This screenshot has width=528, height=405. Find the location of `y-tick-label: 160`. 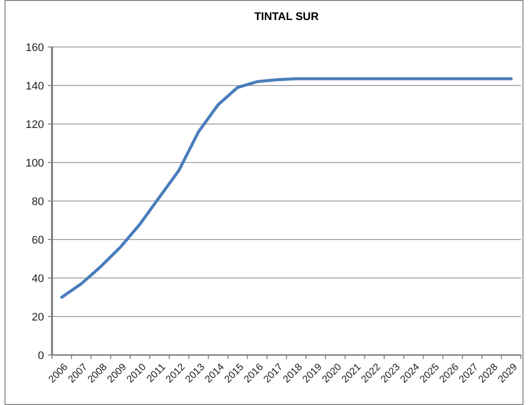

y-tick-label: 160 is located at coordinates (35, 48).